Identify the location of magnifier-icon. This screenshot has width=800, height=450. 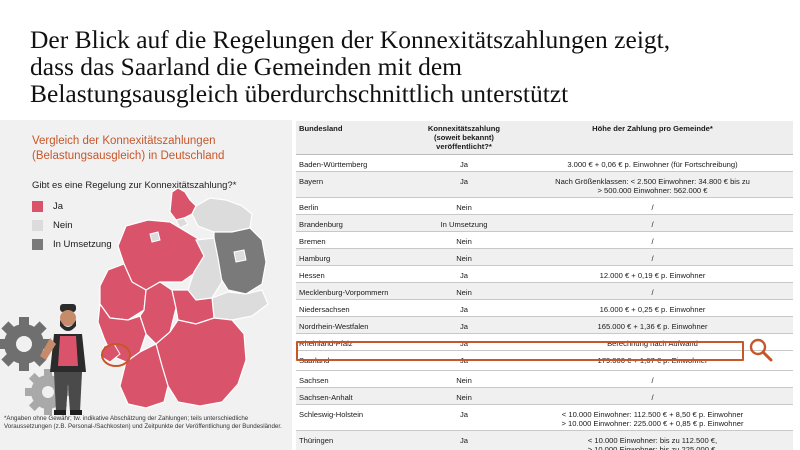
(761, 350).